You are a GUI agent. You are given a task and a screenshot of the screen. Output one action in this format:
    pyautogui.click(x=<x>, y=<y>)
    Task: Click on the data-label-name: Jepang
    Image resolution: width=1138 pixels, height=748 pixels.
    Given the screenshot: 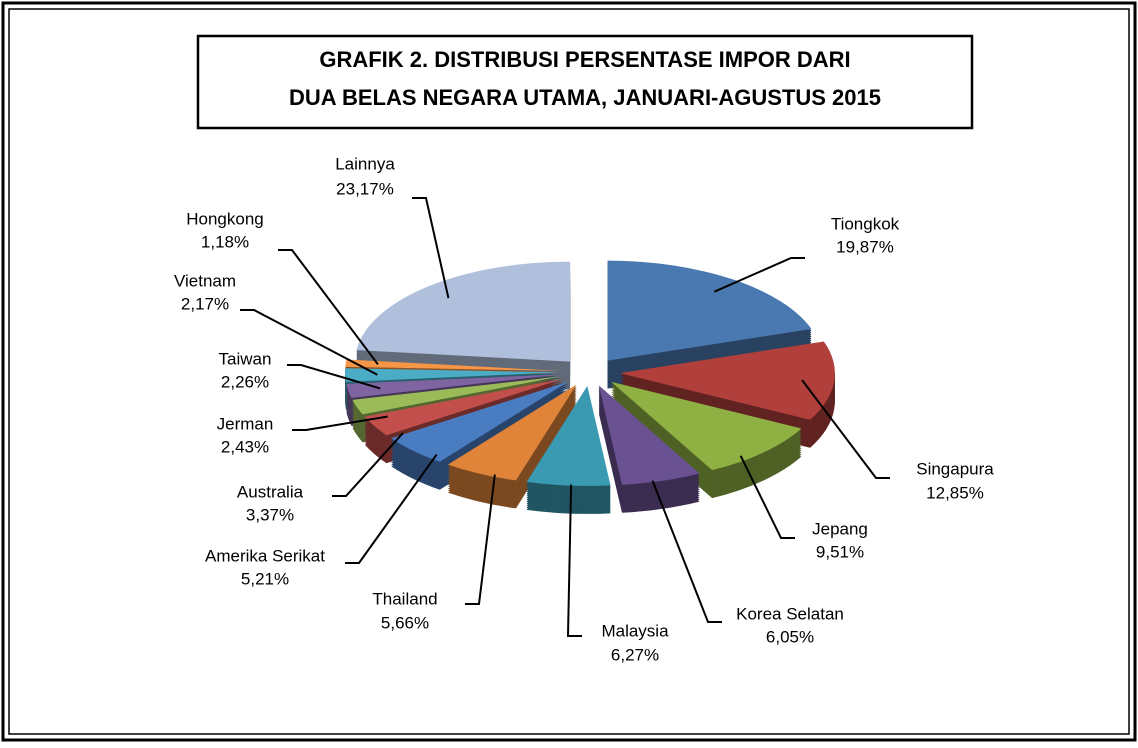 What is the action you would take?
    pyautogui.click(x=840, y=528)
    